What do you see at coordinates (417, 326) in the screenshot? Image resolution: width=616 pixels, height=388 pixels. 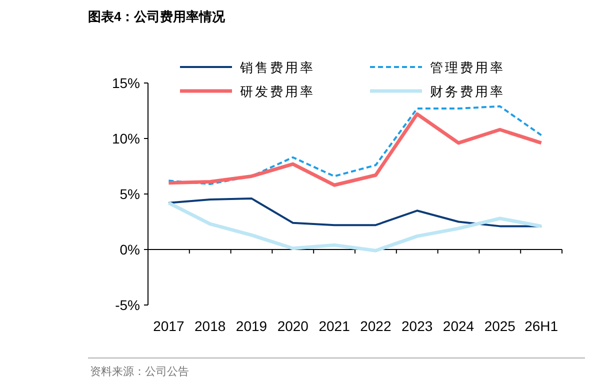 I see `x-tick-label: 2023` at bounding box center [417, 326].